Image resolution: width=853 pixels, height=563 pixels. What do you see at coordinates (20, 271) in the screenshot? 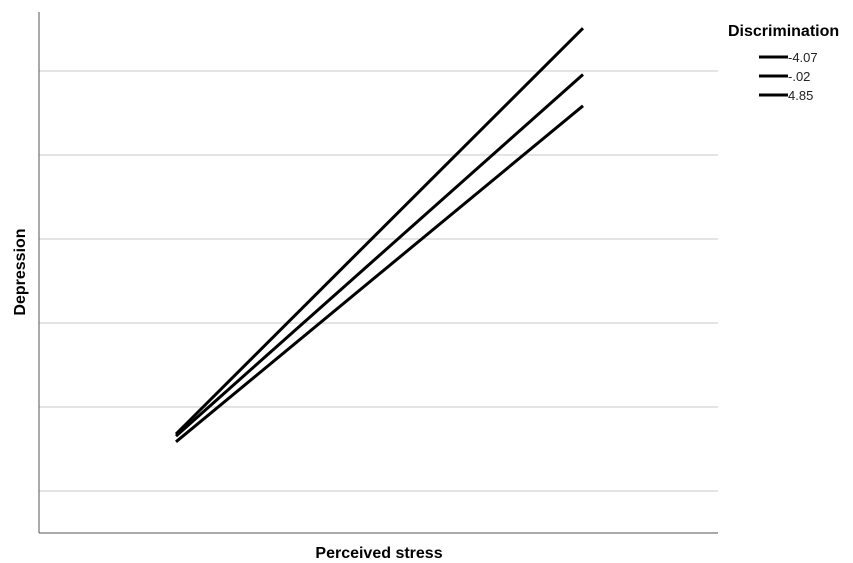
I see `y-axis-title: Depression` at bounding box center [20, 271].